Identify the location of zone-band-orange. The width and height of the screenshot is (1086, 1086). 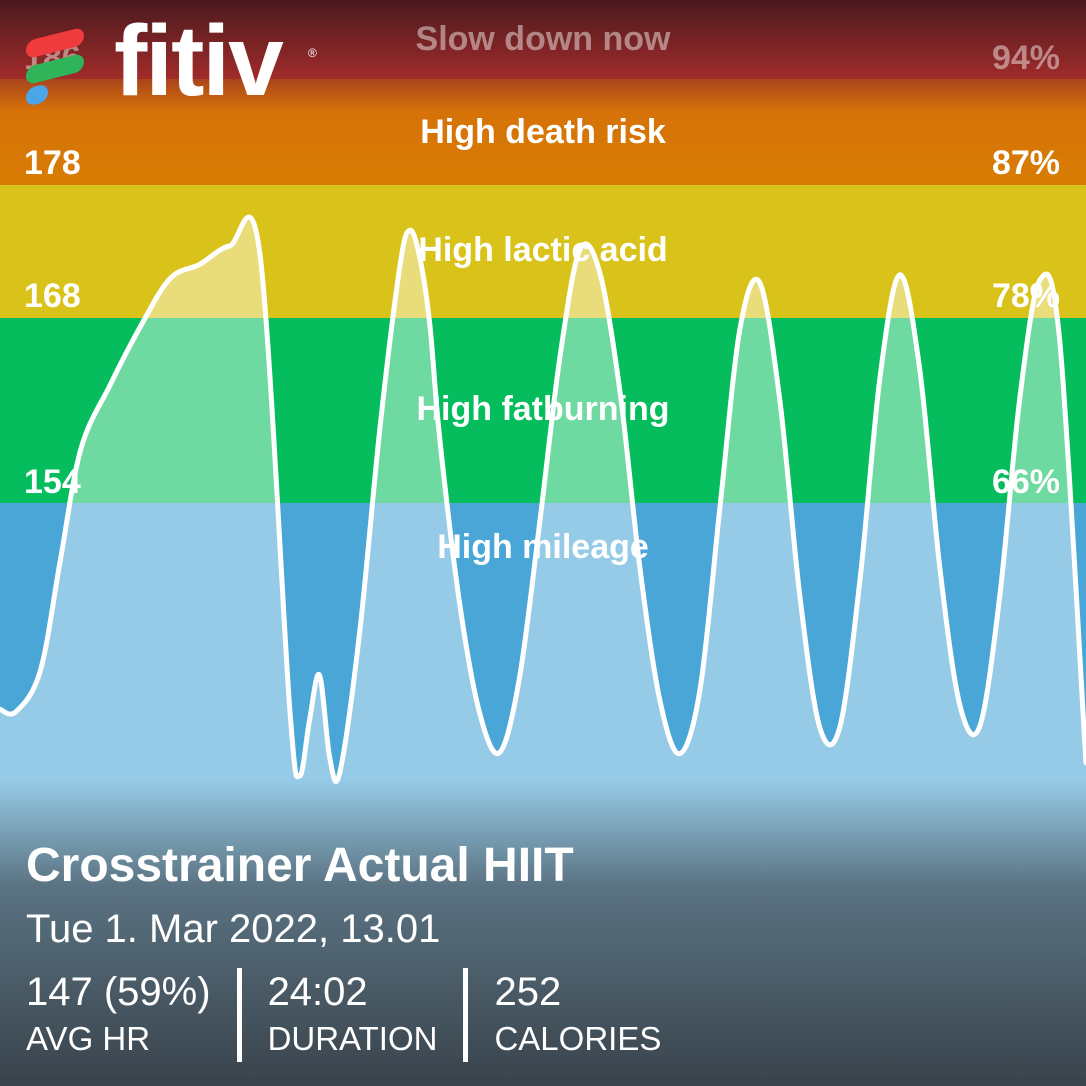
(543, 132).